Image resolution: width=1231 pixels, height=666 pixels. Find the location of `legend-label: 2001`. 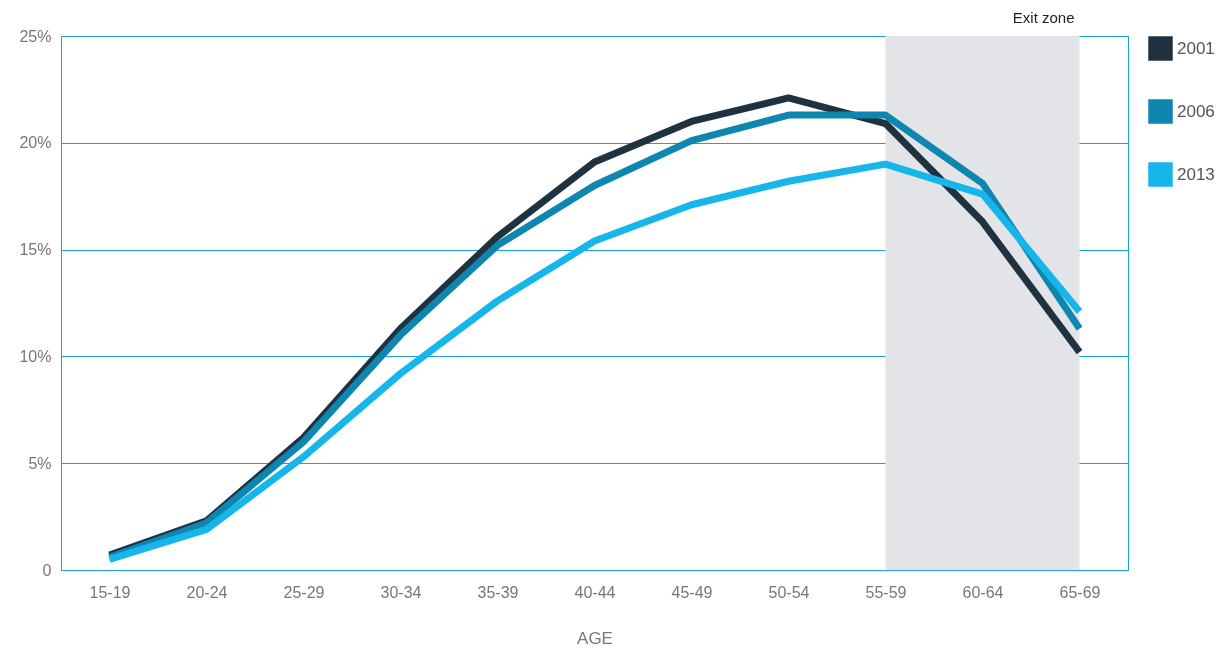

legend-label: 2001 is located at coordinates (1196, 48).